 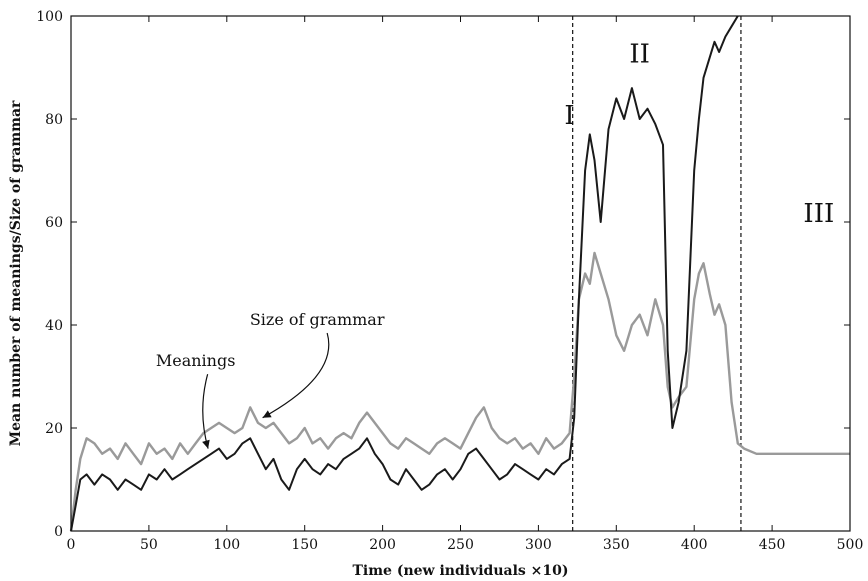 What do you see at coordinates (54, 429) in the screenshot?
I see `y-tick-label: 20` at bounding box center [54, 429].